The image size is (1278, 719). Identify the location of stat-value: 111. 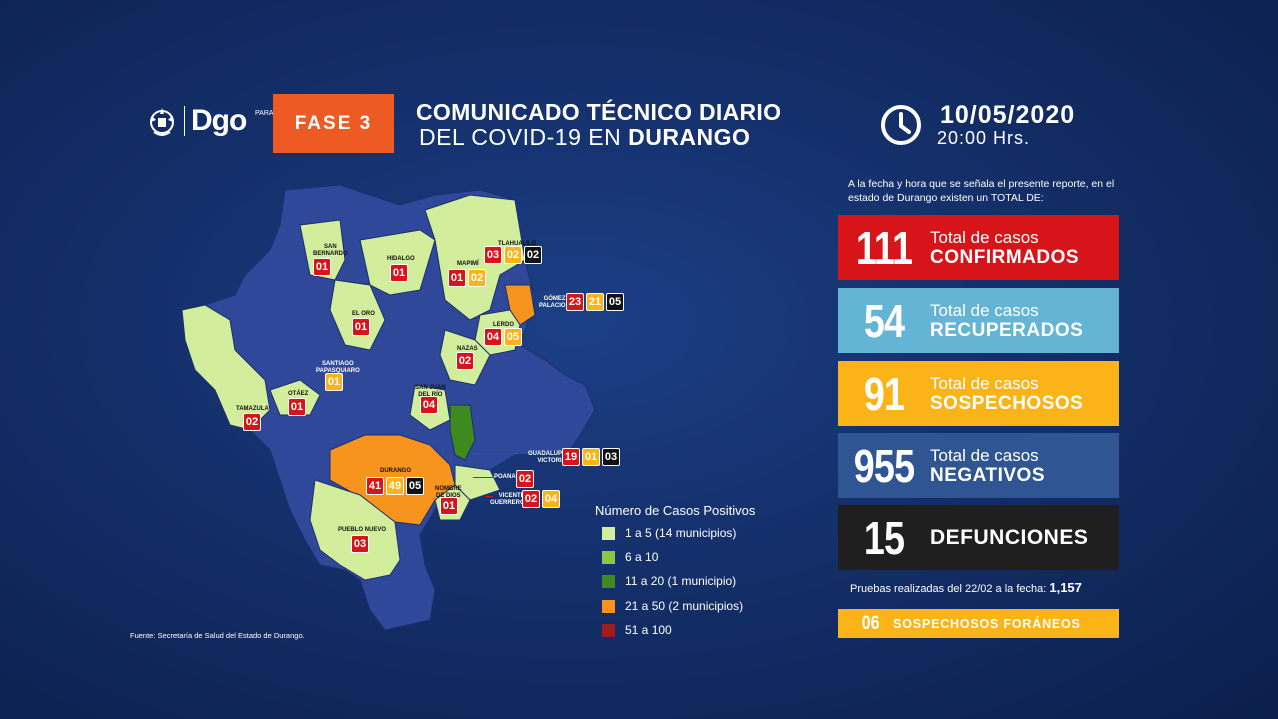
(884, 247).